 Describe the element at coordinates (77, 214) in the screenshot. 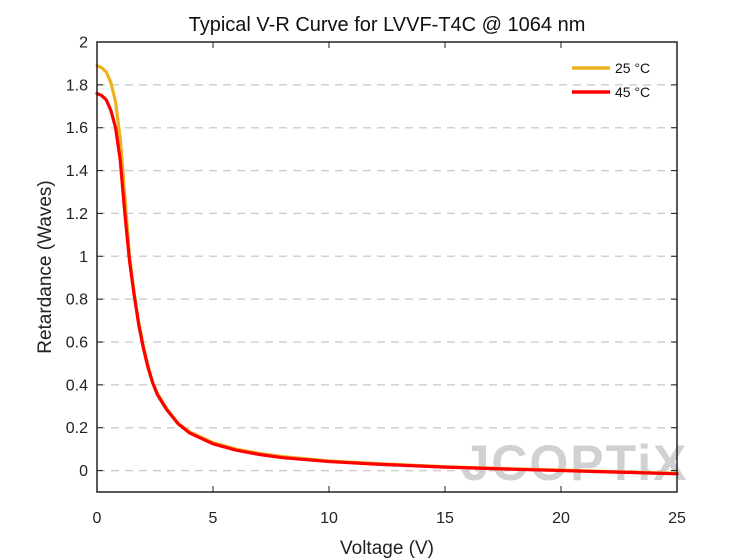

I see `y-tick-label: 1.2` at that location.